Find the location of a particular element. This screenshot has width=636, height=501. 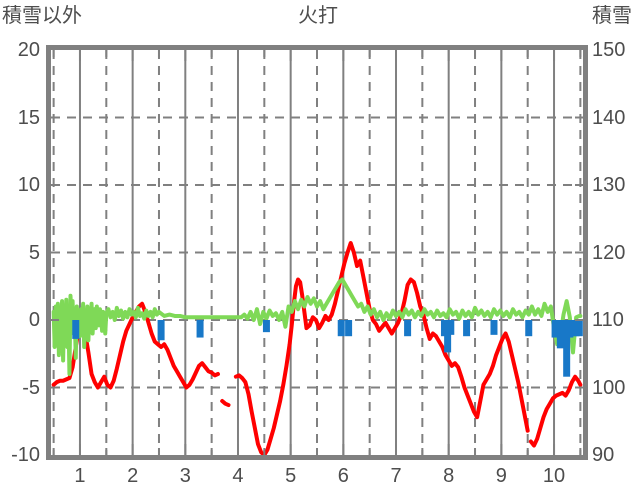

x-axis-tick-label: 8 is located at coordinates (449, 476).